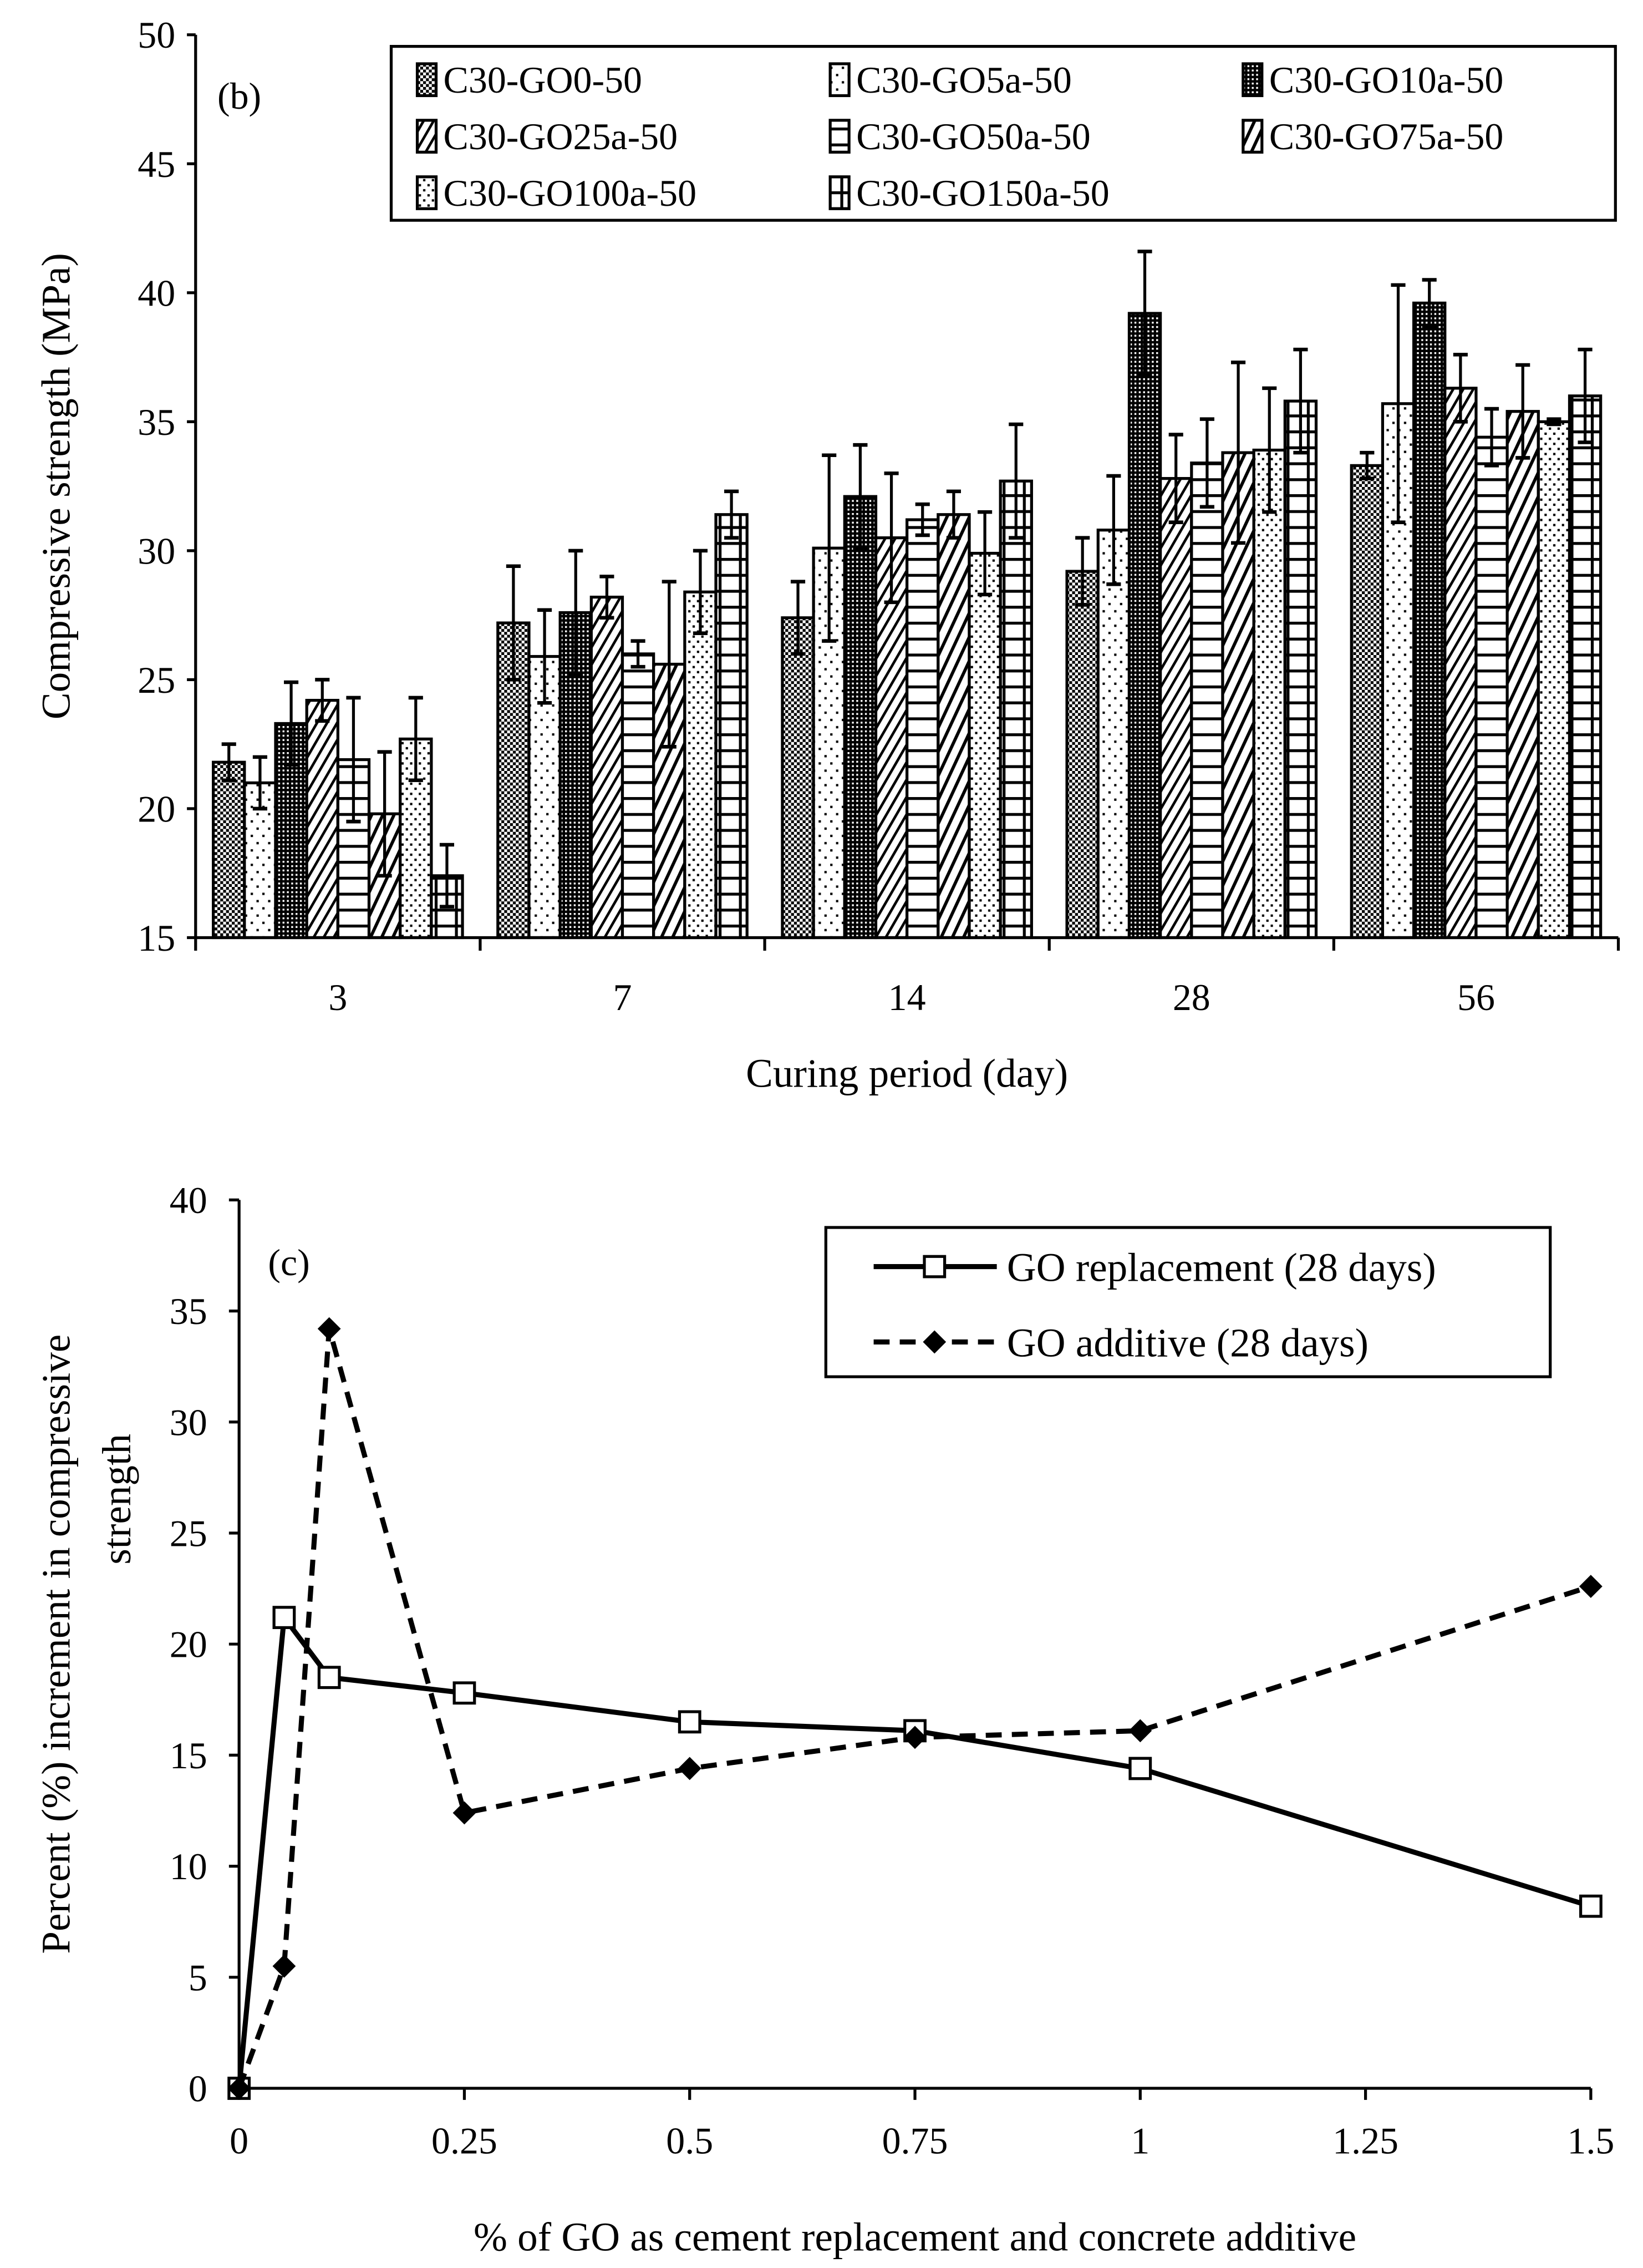 This screenshot has height=2268, width=1643. What do you see at coordinates (1590, 2141) in the screenshot?
I see `x-tick-label: 1.5` at bounding box center [1590, 2141].